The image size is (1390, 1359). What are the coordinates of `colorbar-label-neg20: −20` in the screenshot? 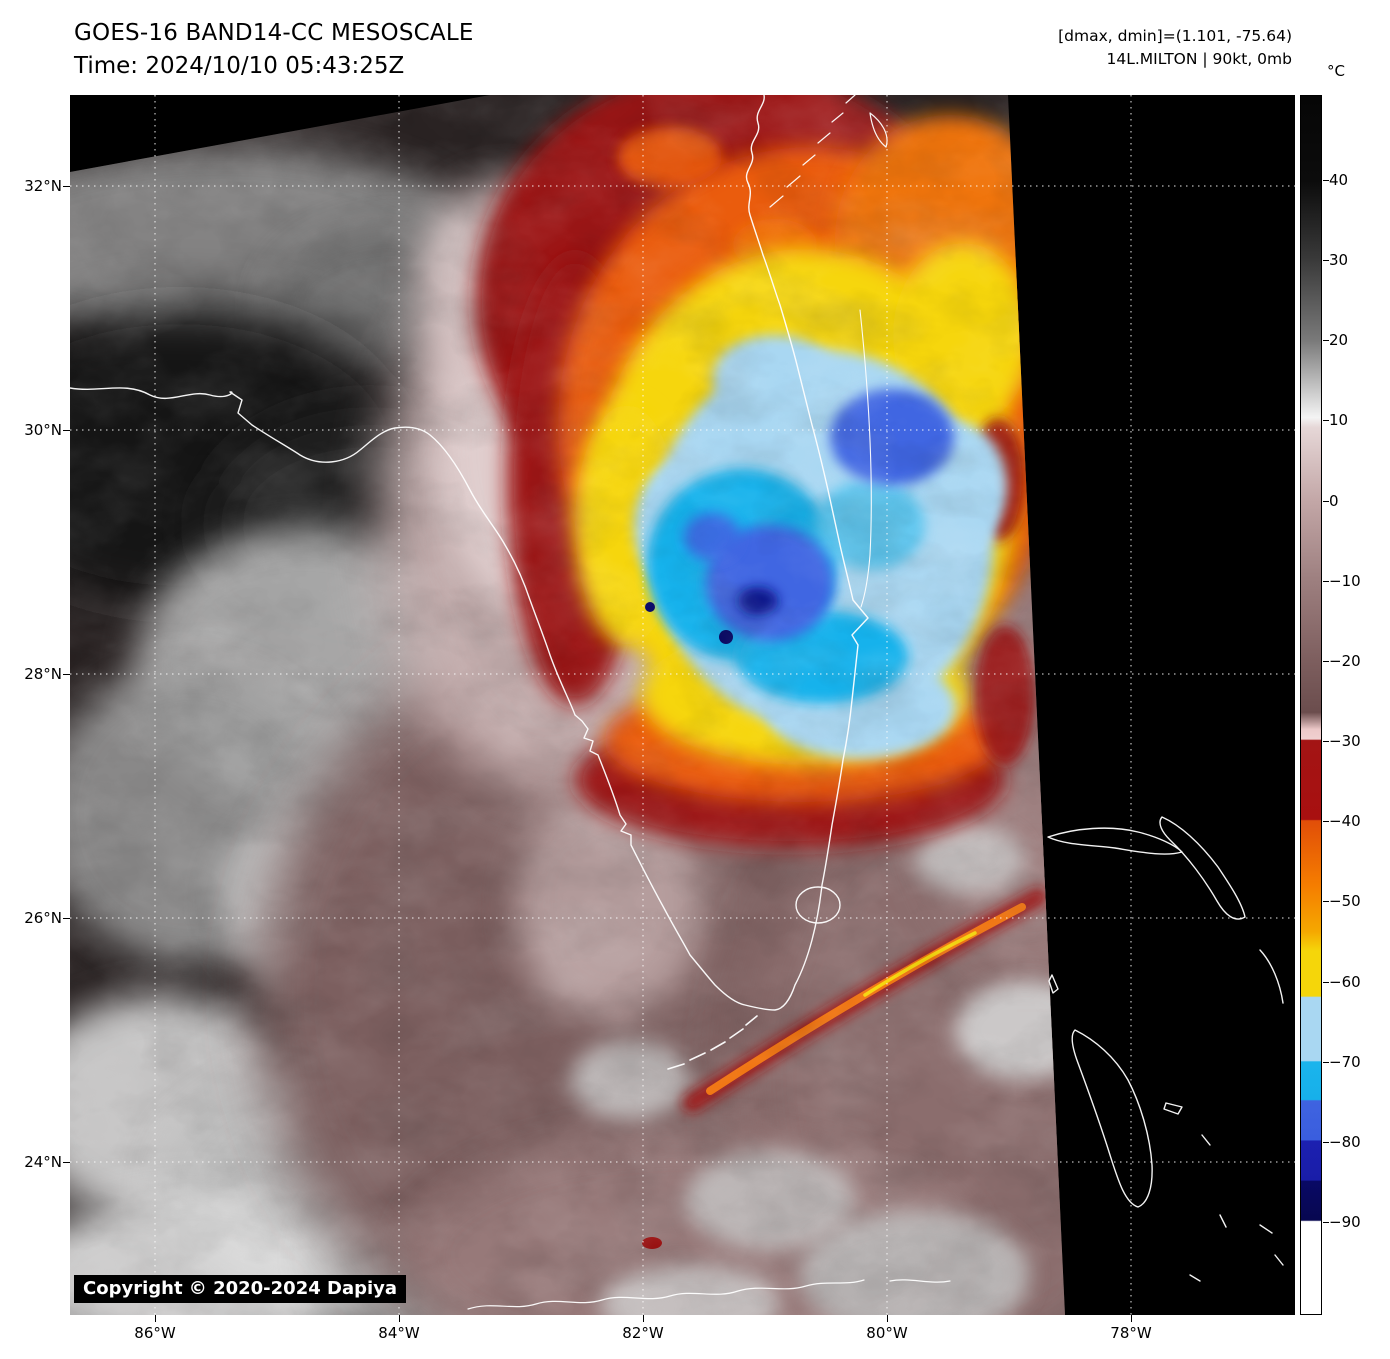 It's located at (1345, 661).